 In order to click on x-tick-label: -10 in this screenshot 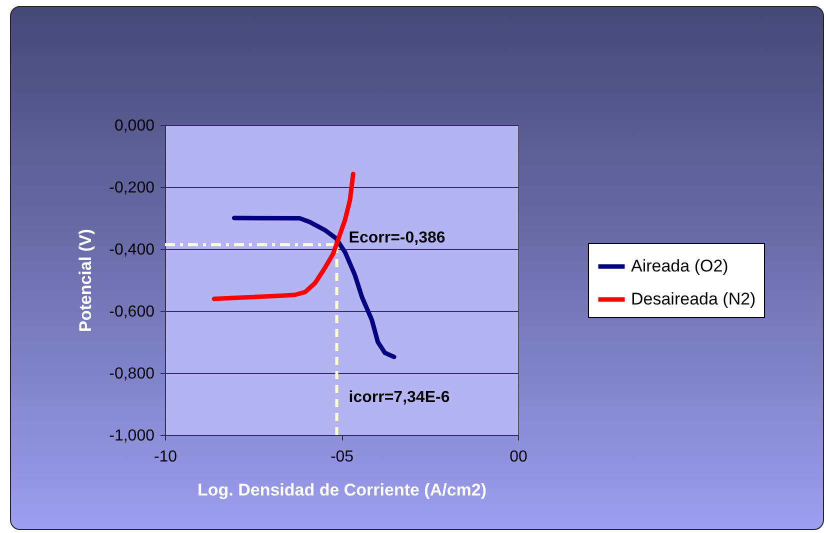, I will do `click(166, 457)`.